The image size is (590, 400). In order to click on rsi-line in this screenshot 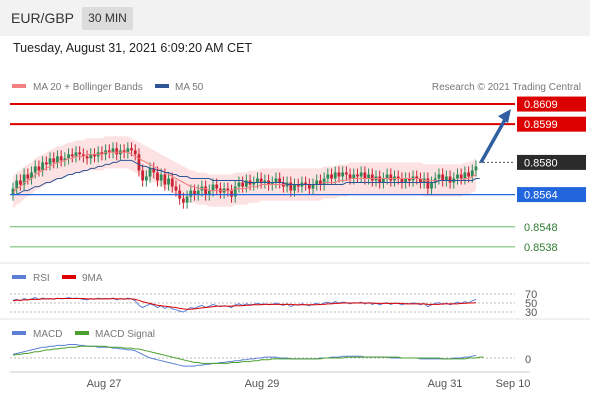, I will do `click(244, 305)`.